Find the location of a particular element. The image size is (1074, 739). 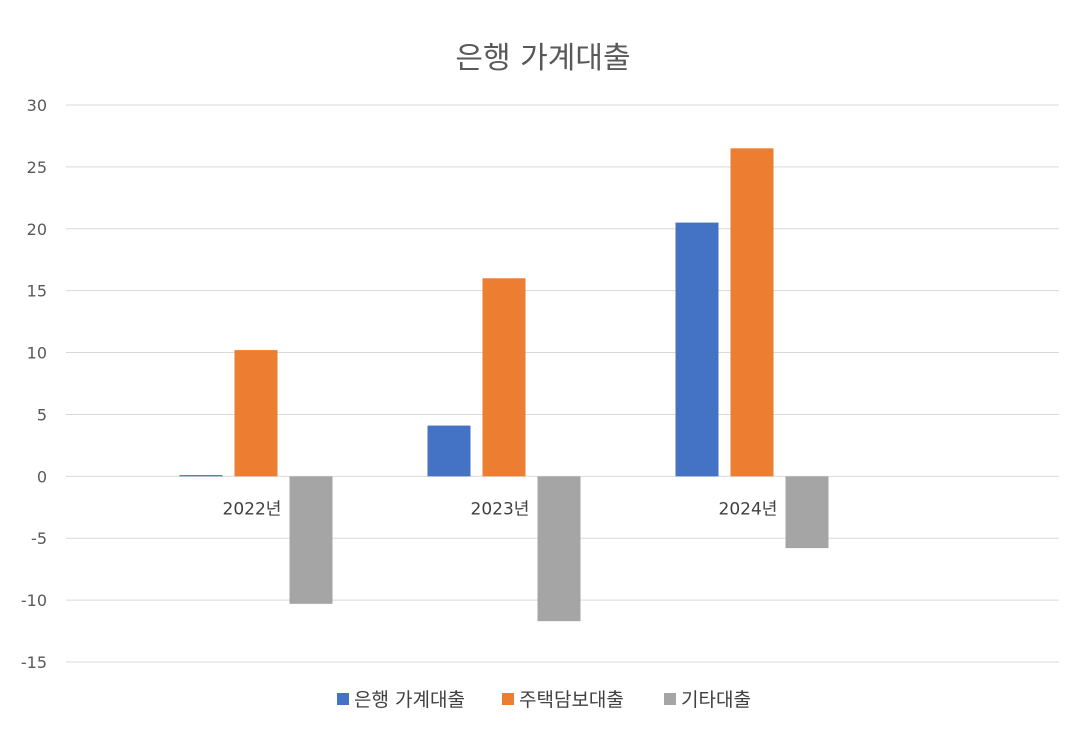

category-labels: 2022년 2023년 2024년 is located at coordinates (500, 509).